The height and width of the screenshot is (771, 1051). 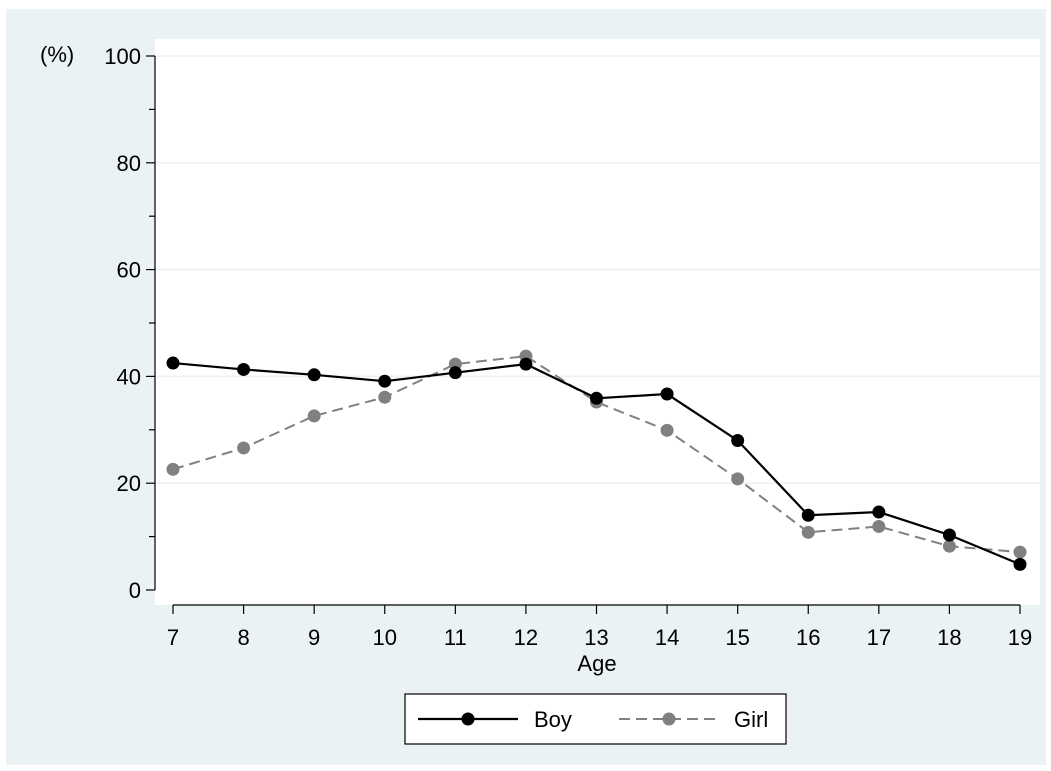 I want to click on y-tick-label-20: 20, so click(x=129, y=483).